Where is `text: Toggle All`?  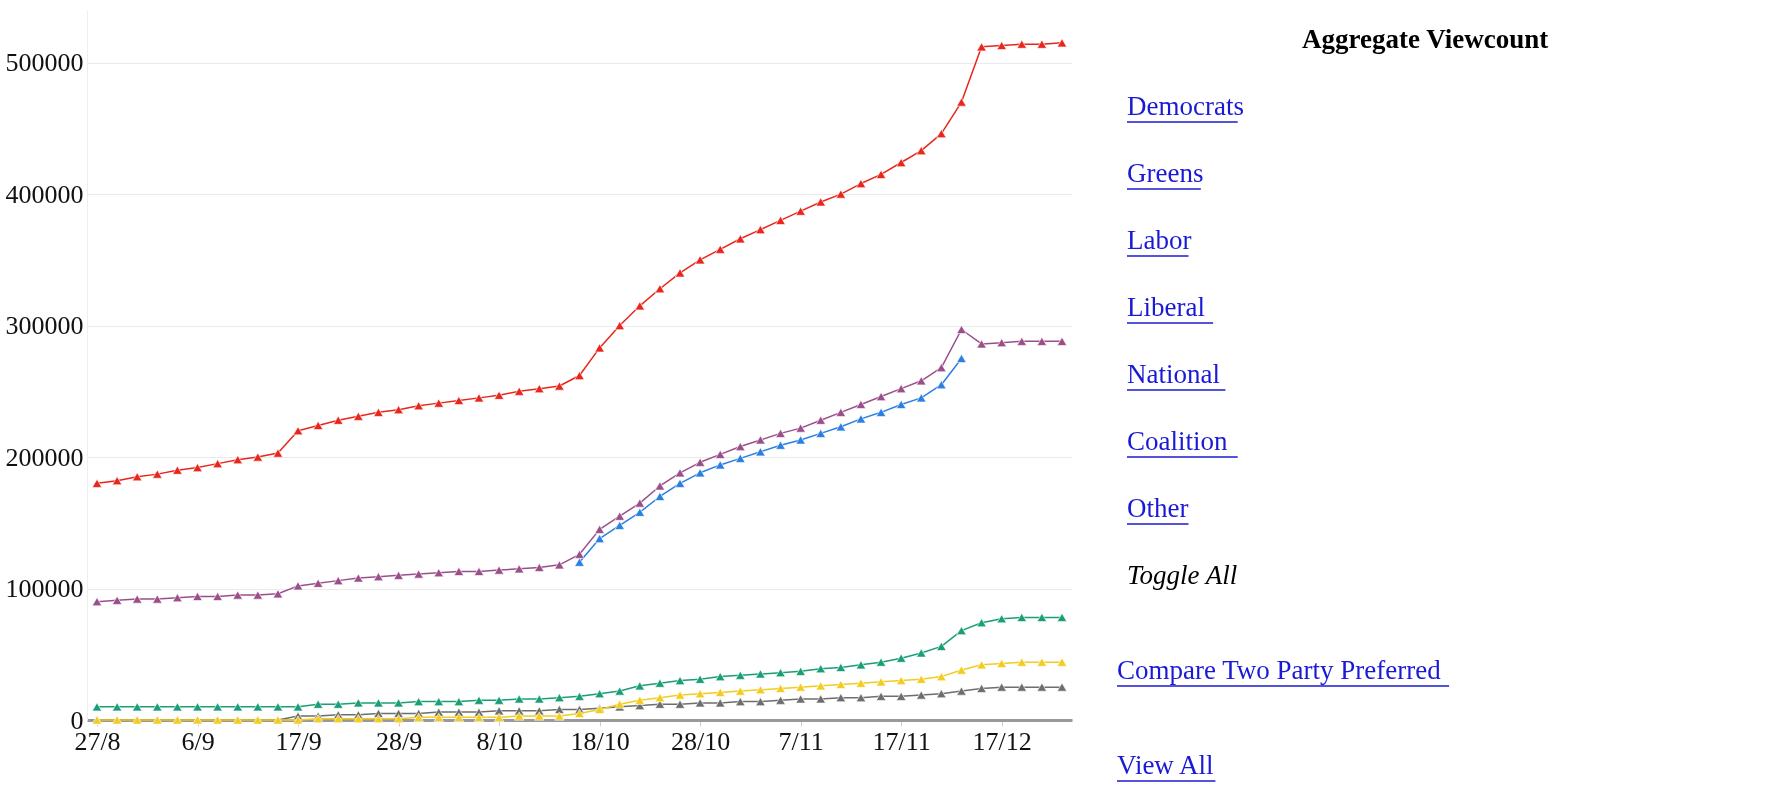
text: Toggle All is located at coordinates (1182, 575).